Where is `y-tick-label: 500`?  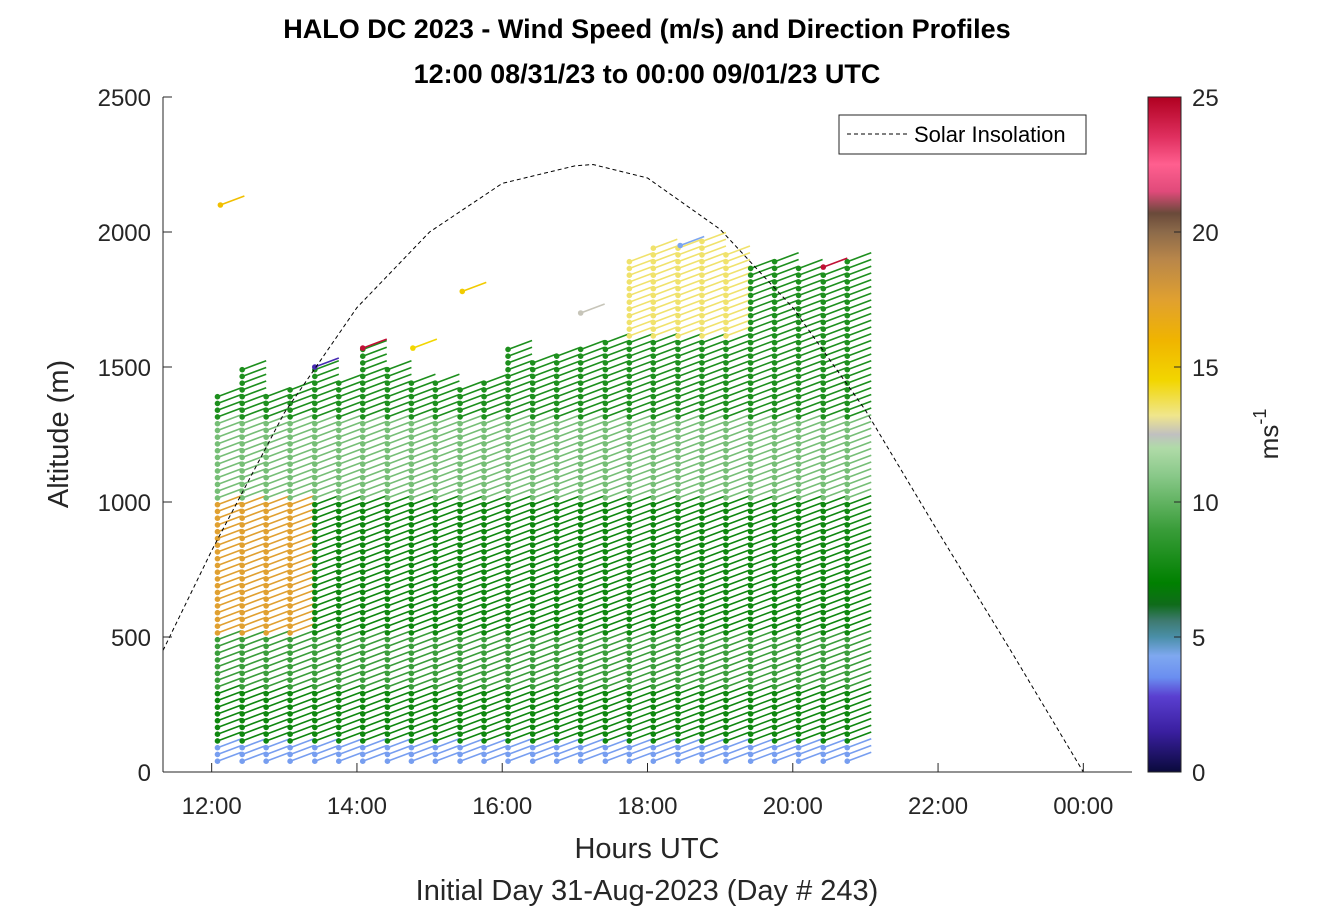 y-tick-label: 500 is located at coordinates (131, 638).